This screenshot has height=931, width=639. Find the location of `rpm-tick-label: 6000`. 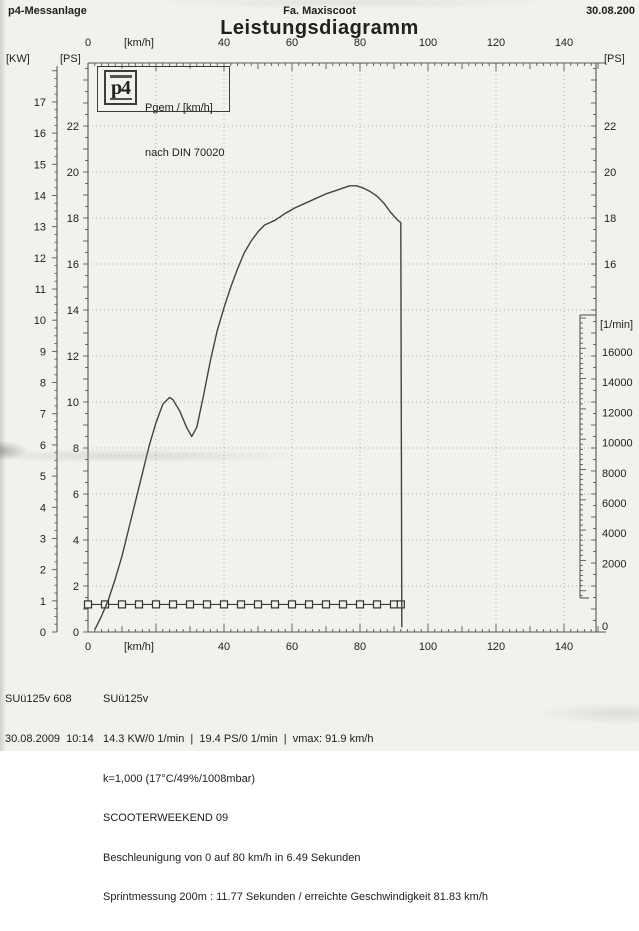

rpm-tick-label: 6000 is located at coordinates (614, 504).